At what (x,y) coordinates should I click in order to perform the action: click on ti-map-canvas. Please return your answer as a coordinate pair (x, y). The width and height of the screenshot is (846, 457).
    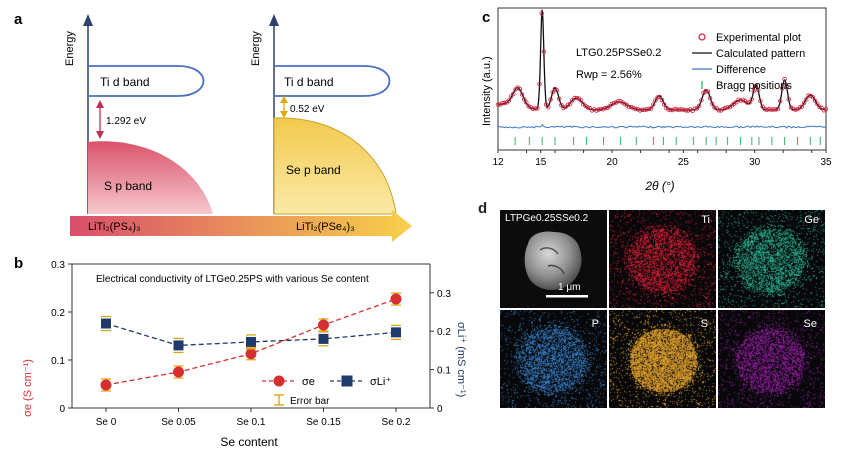
    Looking at the image, I should click on (662, 259).